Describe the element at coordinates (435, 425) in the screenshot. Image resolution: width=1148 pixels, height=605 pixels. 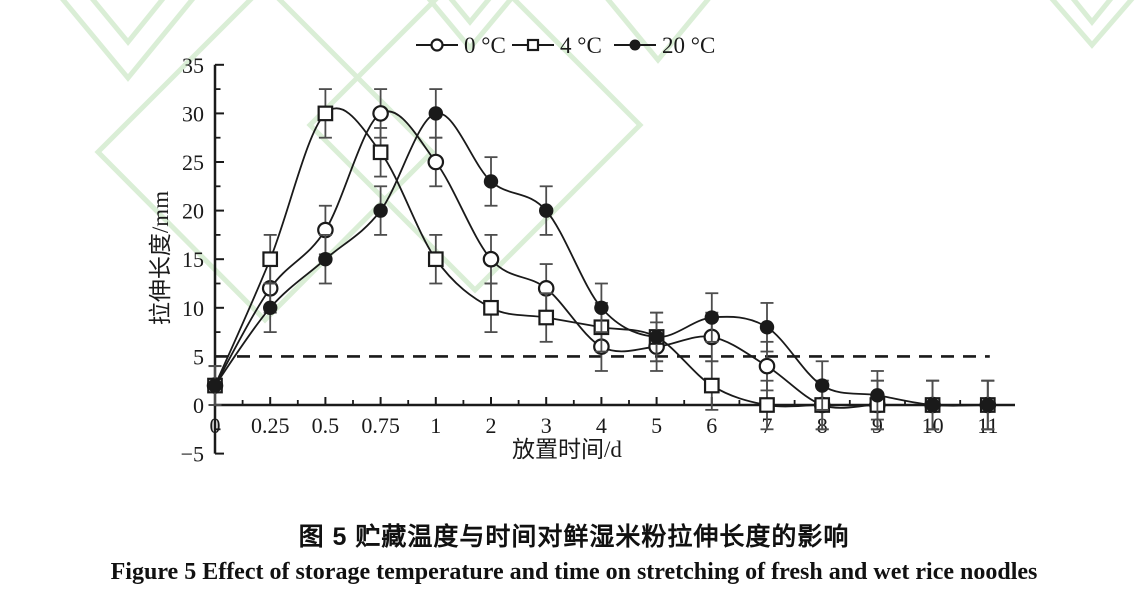
I see `x-tick-label: 1` at that location.